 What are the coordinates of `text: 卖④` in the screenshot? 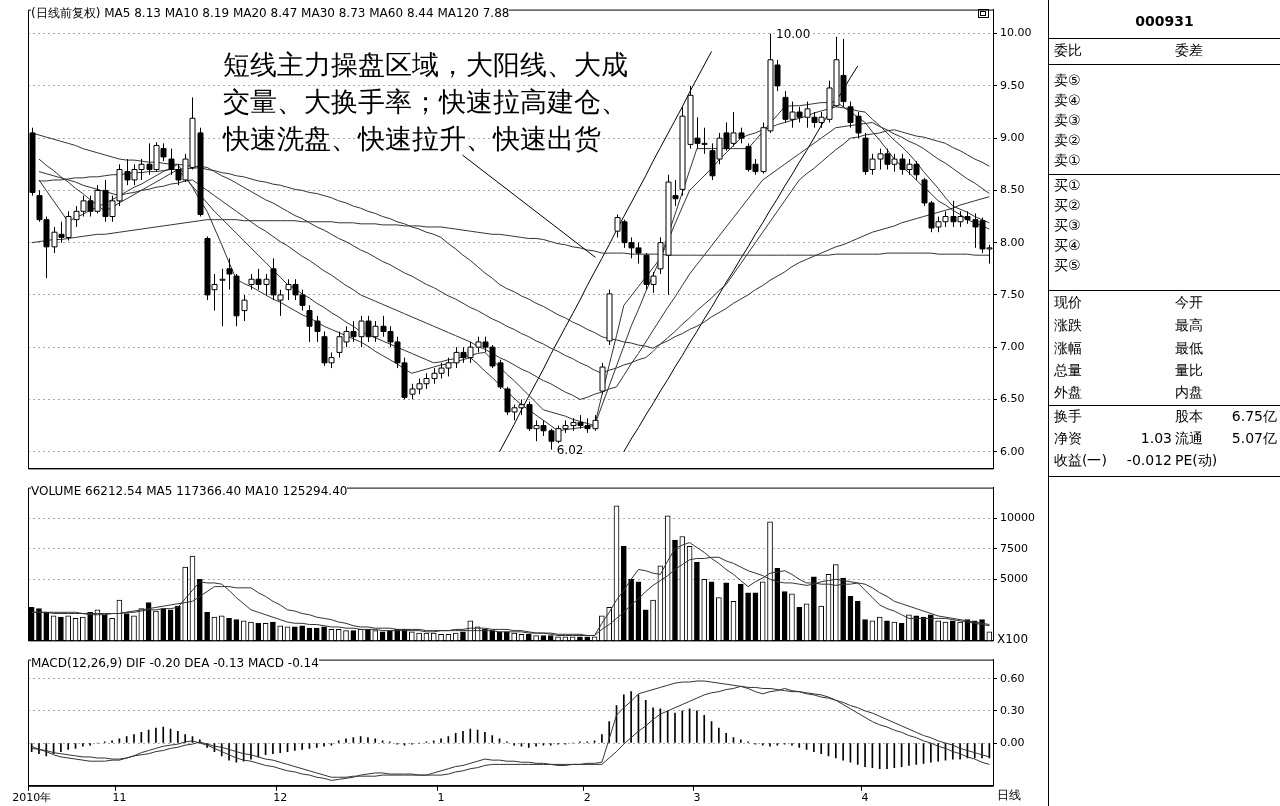 It's located at (1067, 100).